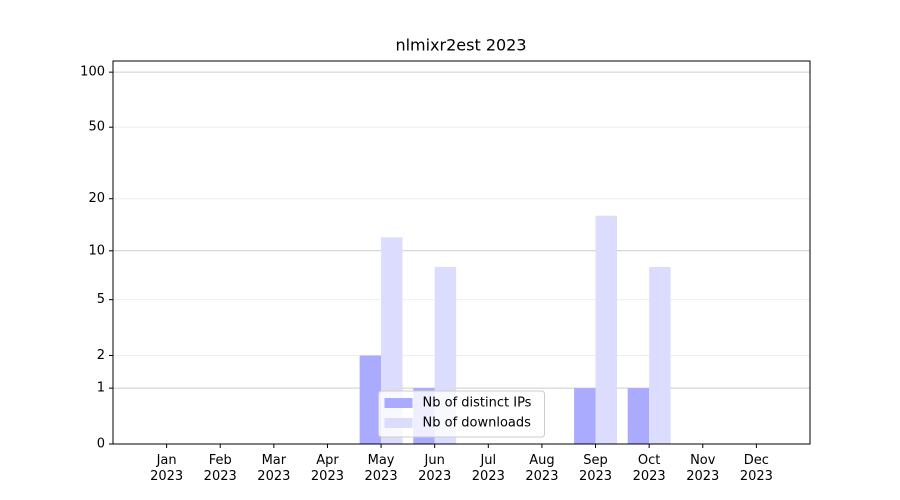 The height and width of the screenshot is (500, 900). I want to click on x-tick-label: Feb 2023, so click(220, 468).